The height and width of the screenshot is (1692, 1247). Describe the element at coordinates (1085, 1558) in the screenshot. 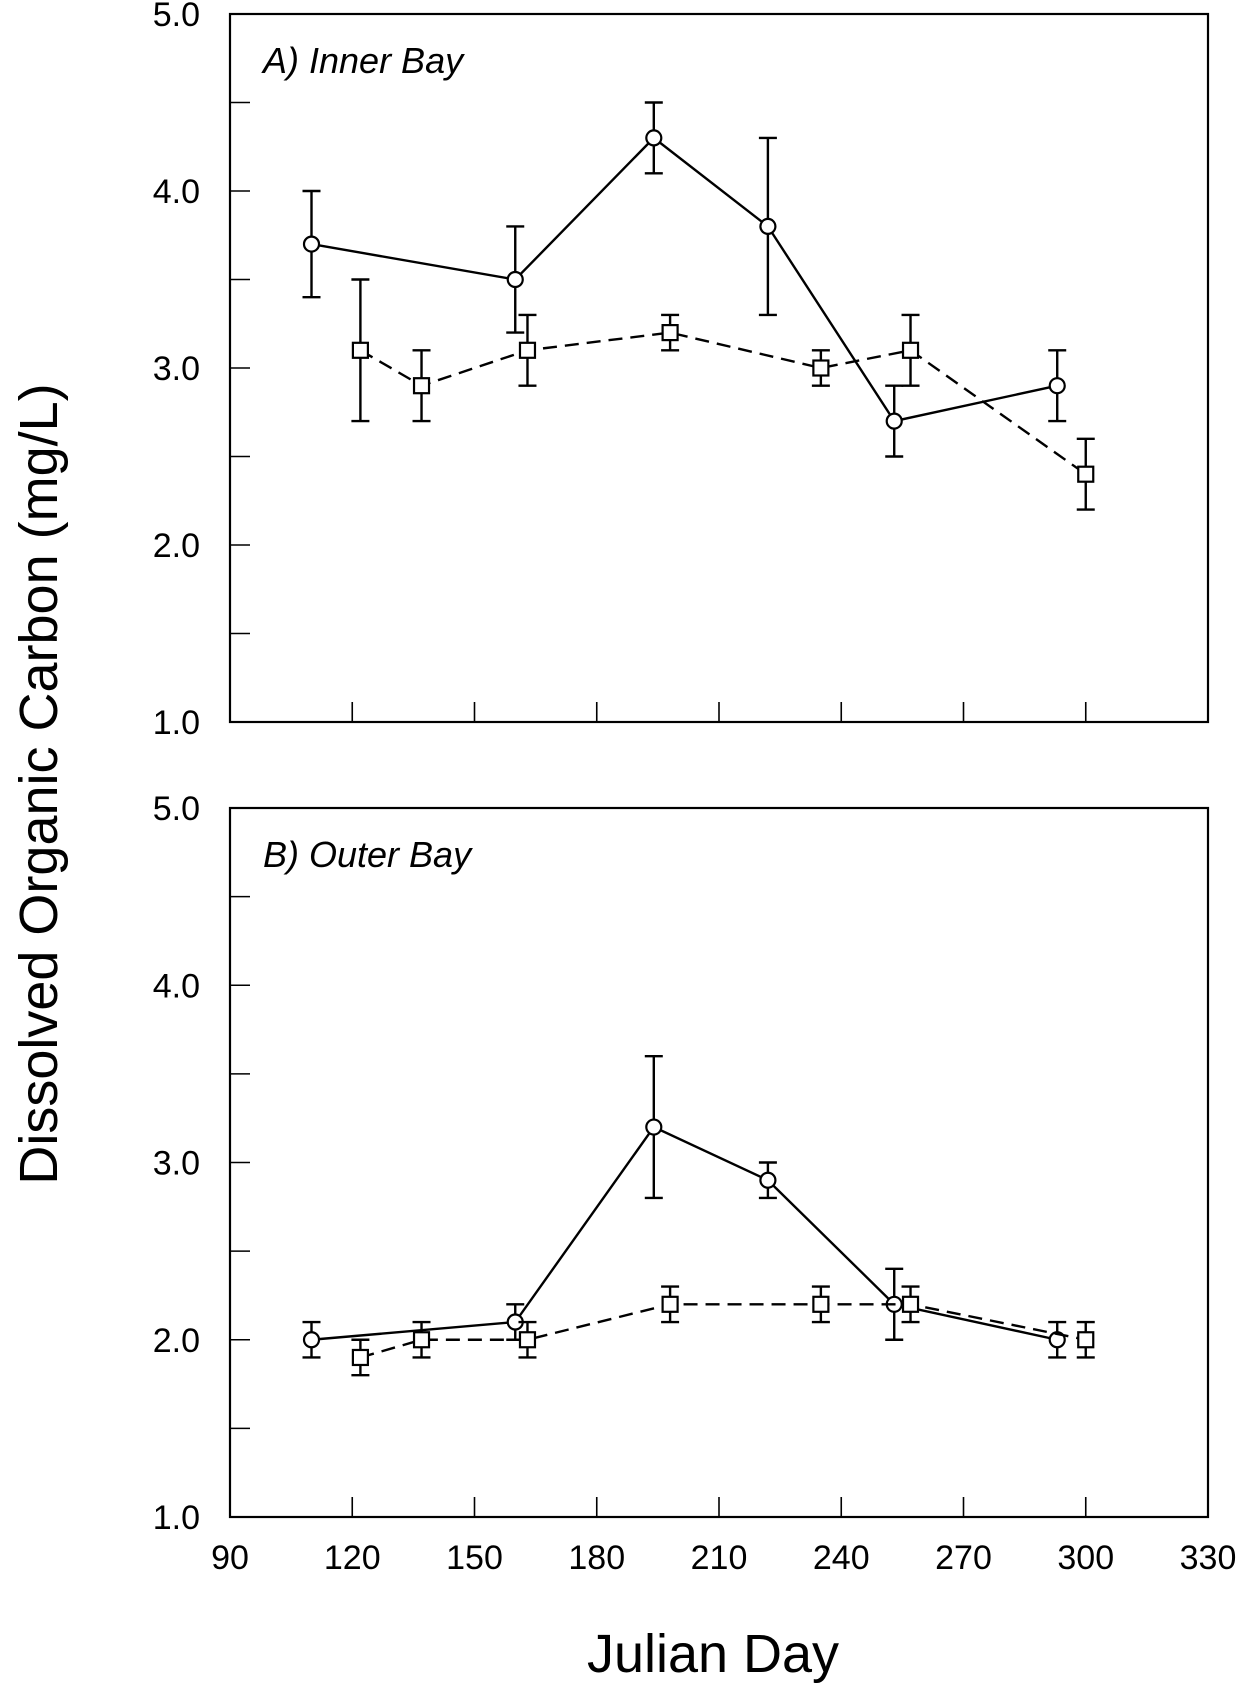

I see `x-tick-label: 300` at that location.